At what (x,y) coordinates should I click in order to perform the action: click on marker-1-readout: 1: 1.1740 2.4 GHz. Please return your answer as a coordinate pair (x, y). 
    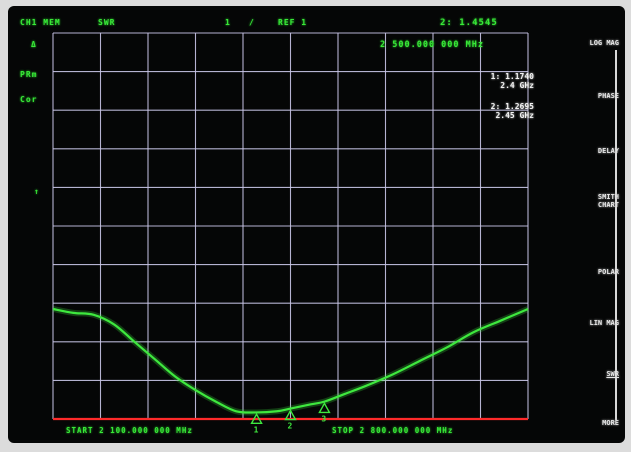
    Looking at the image, I should click on (512, 81).